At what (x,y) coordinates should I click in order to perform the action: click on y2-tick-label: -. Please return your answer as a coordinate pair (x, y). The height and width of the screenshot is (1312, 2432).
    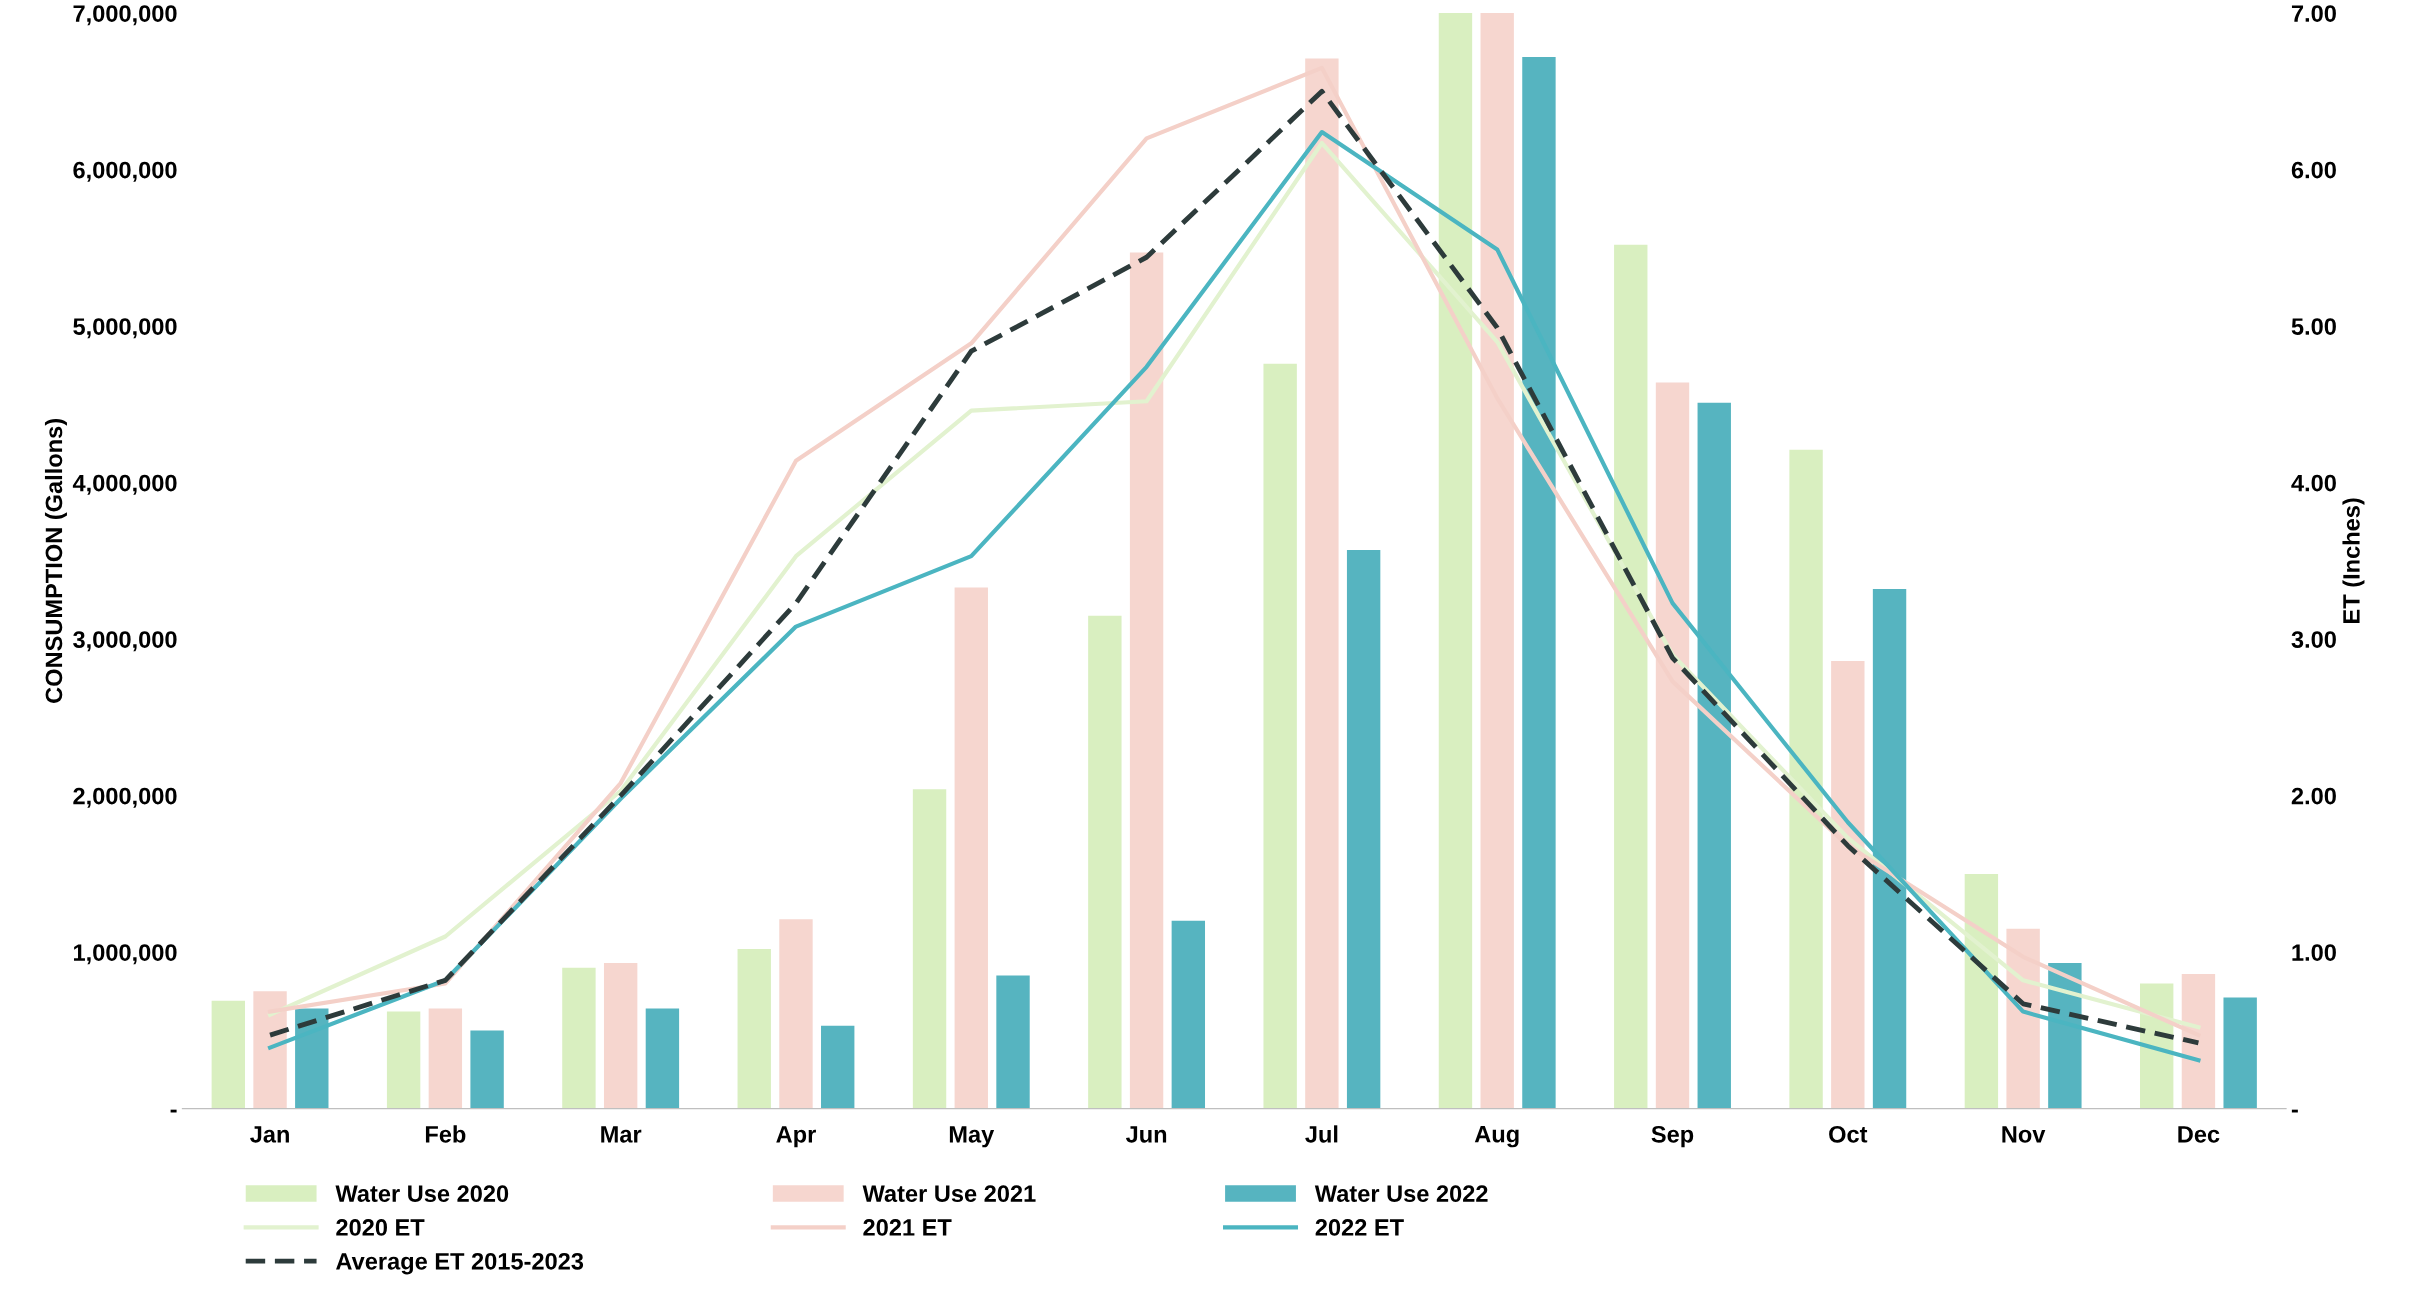
    Looking at the image, I should click on (2294, 1111).